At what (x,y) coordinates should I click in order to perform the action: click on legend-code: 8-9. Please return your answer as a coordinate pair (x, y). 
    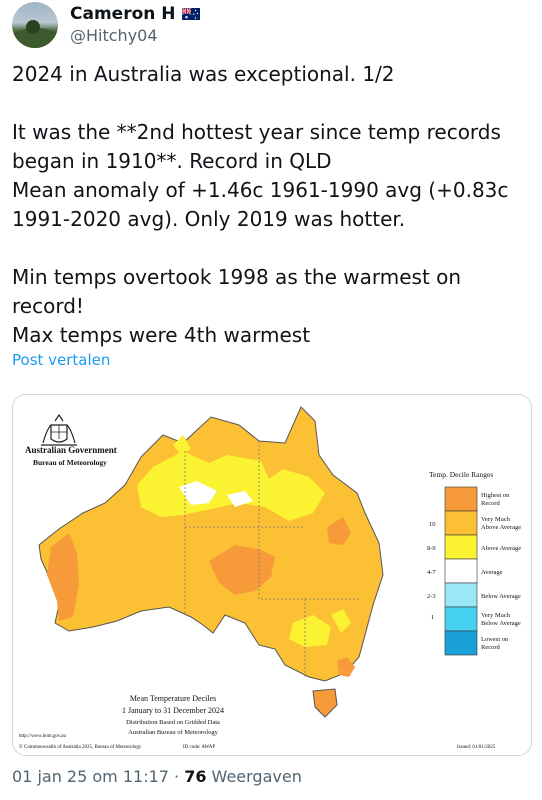
    Looking at the image, I should click on (431, 548).